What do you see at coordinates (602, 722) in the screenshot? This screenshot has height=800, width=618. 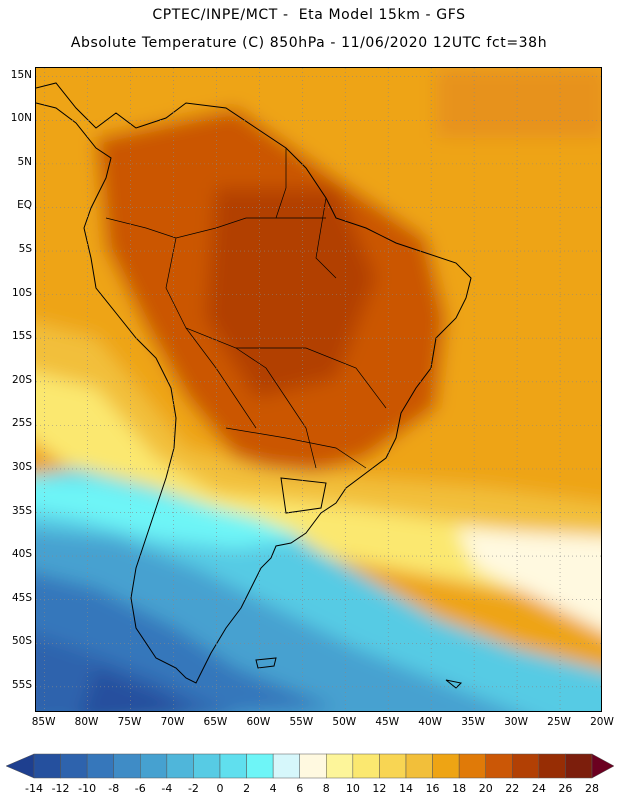 I see `longitude-label: 20W` at bounding box center [602, 722].